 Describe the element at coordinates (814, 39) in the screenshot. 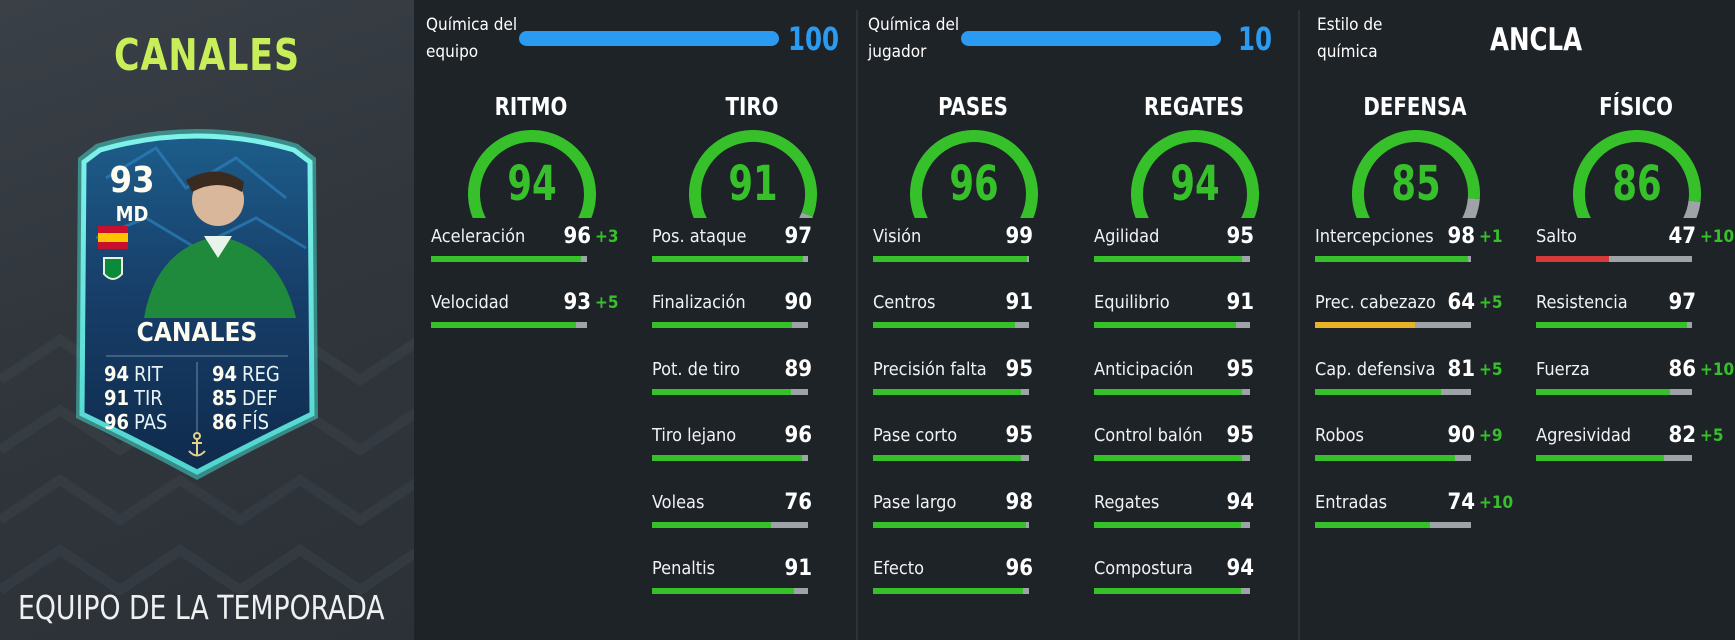

I see `team-chemistry-value: 100` at that location.